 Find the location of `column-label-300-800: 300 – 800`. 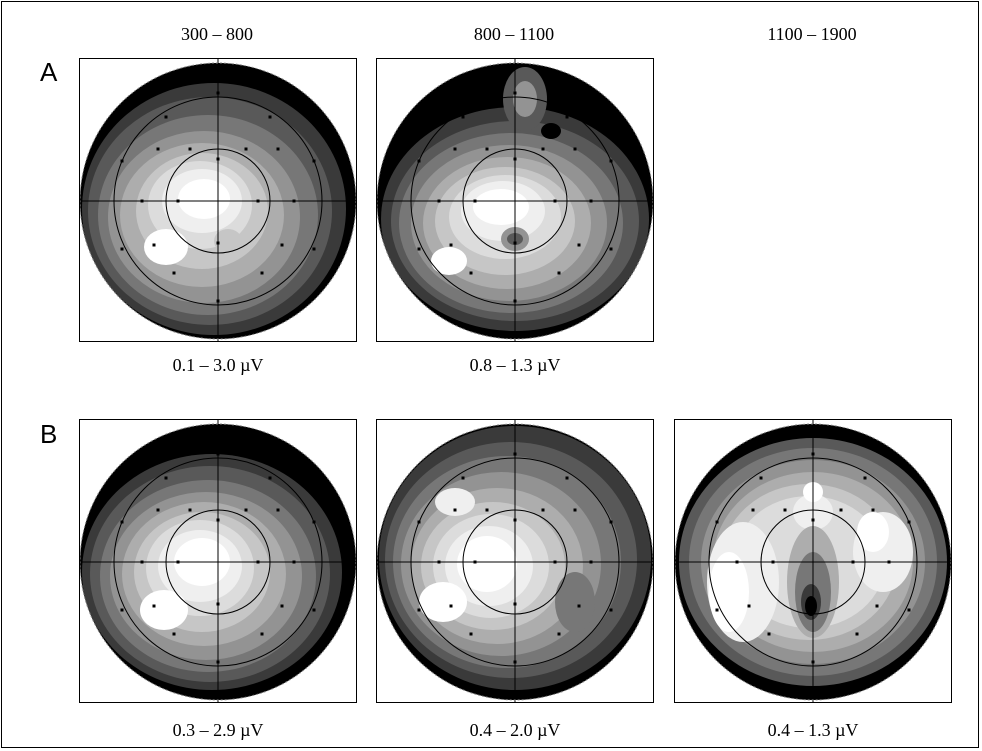

column-label-300-800: 300 – 800 is located at coordinates (217, 34).